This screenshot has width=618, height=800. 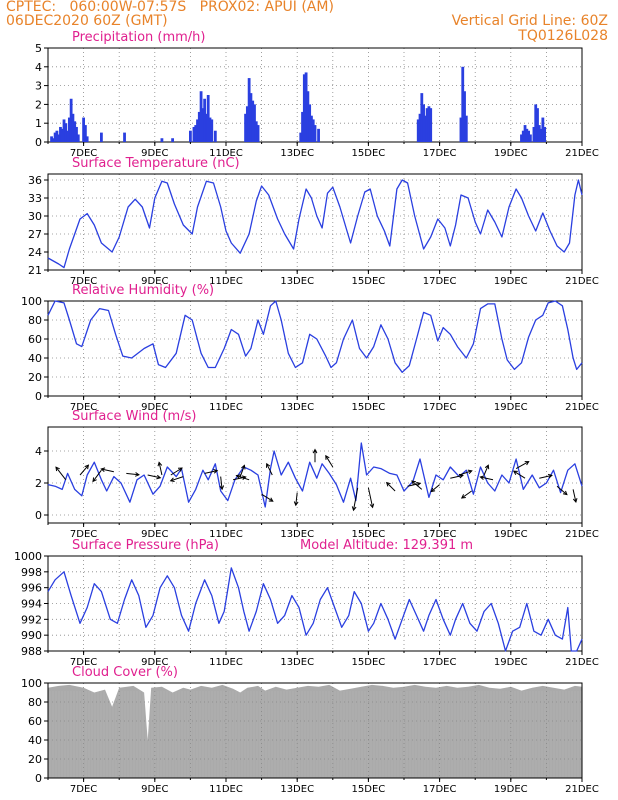 I want to click on y-tick-label: 40, so click(x=35, y=358).